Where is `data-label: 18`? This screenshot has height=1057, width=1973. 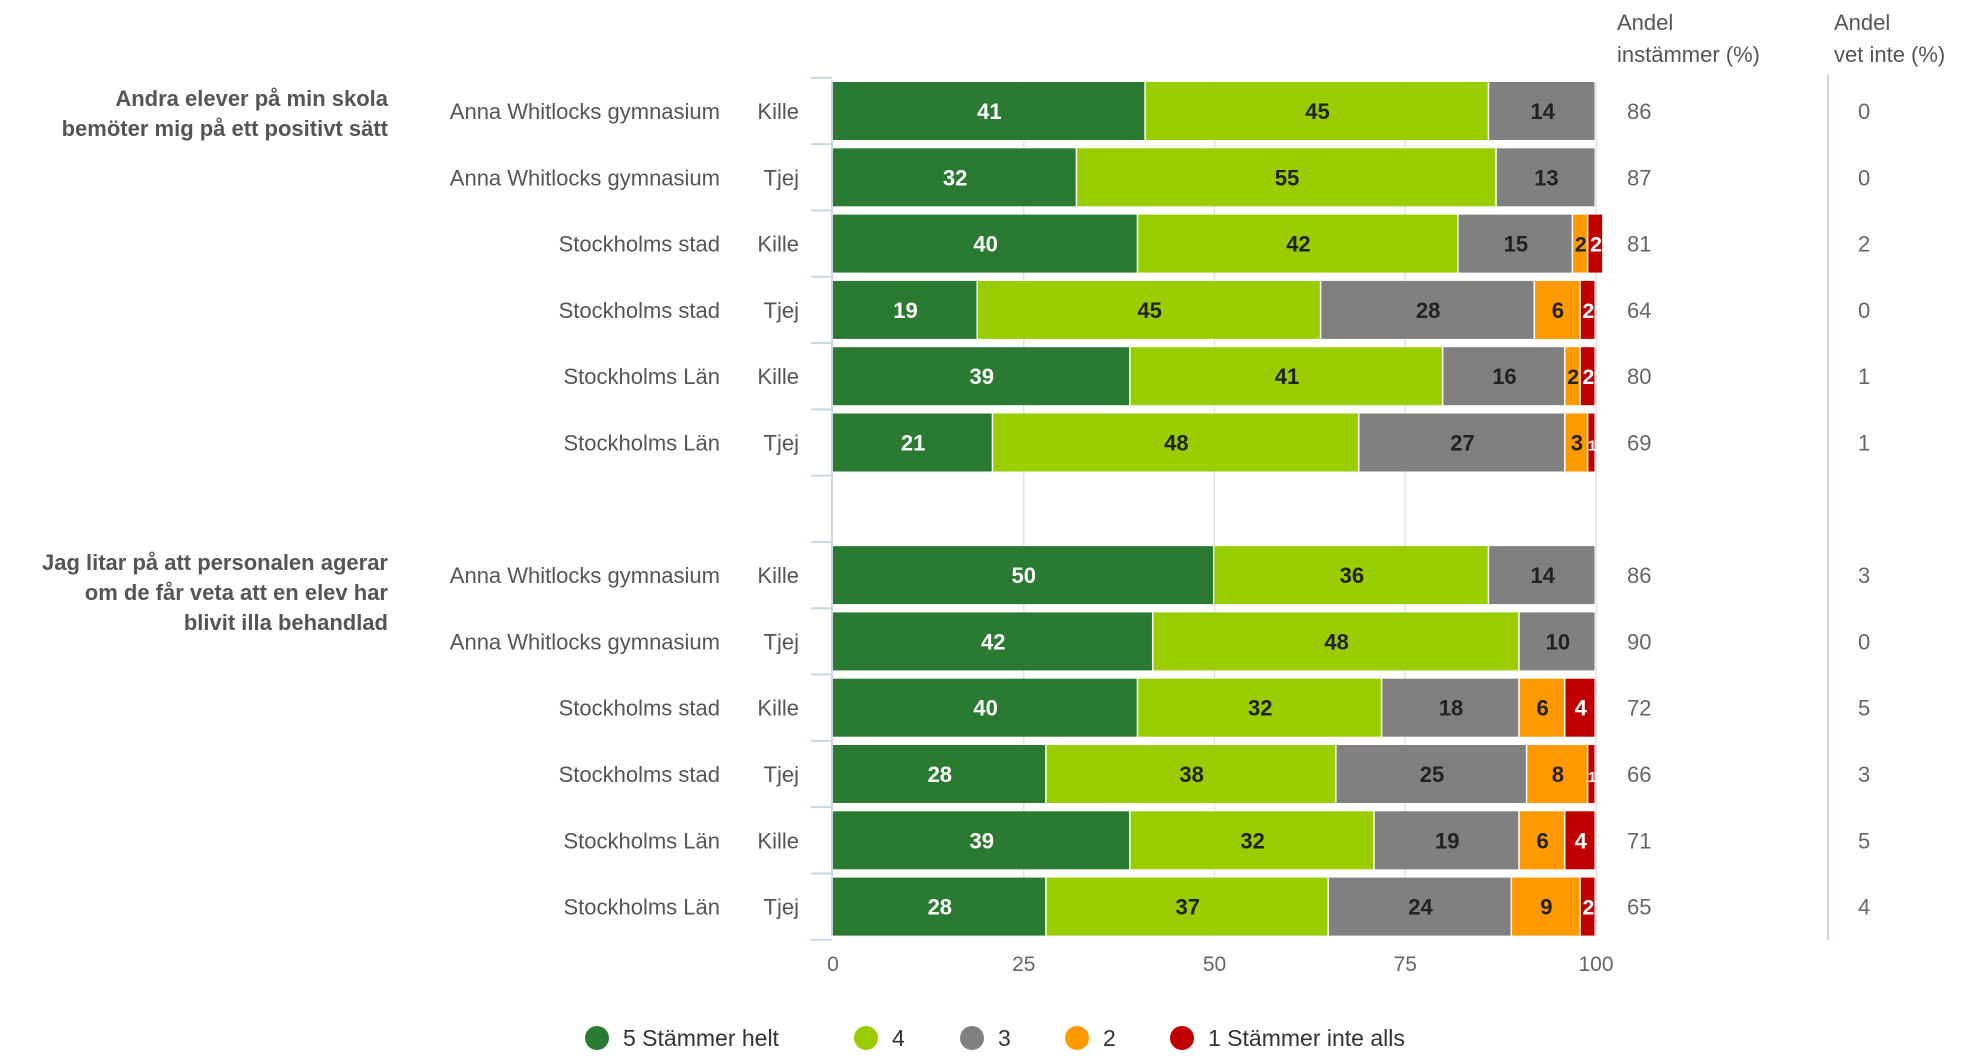 data-label: 18 is located at coordinates (1451, 708).